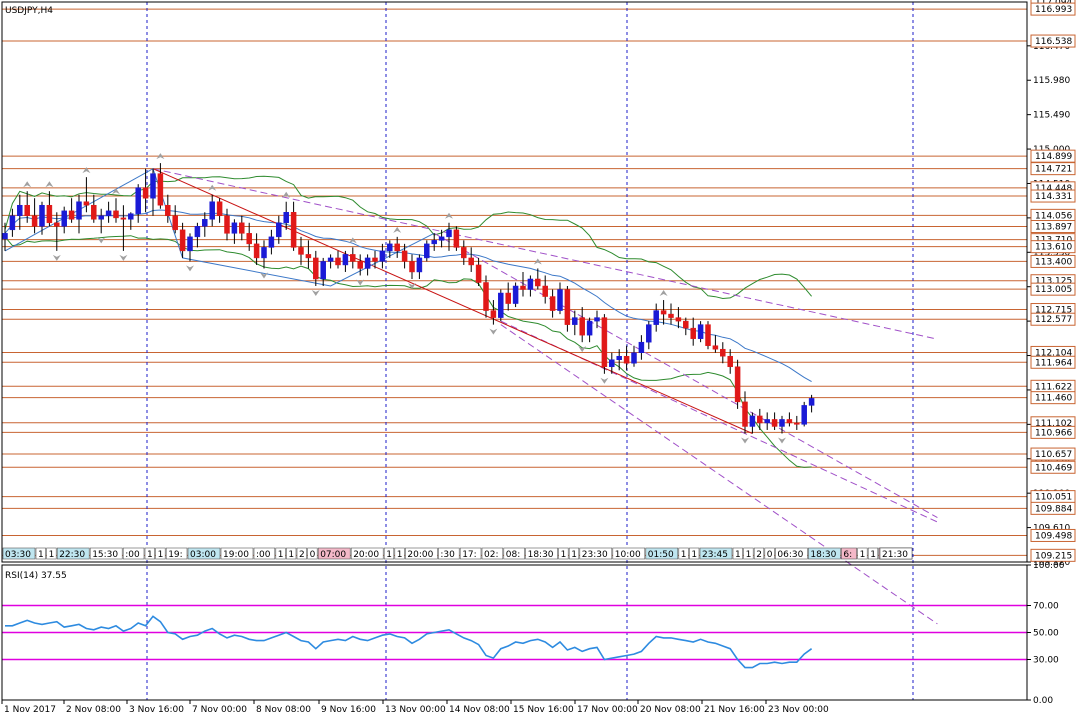  I want to click on level-label: 112.577, so click(1053, 320).